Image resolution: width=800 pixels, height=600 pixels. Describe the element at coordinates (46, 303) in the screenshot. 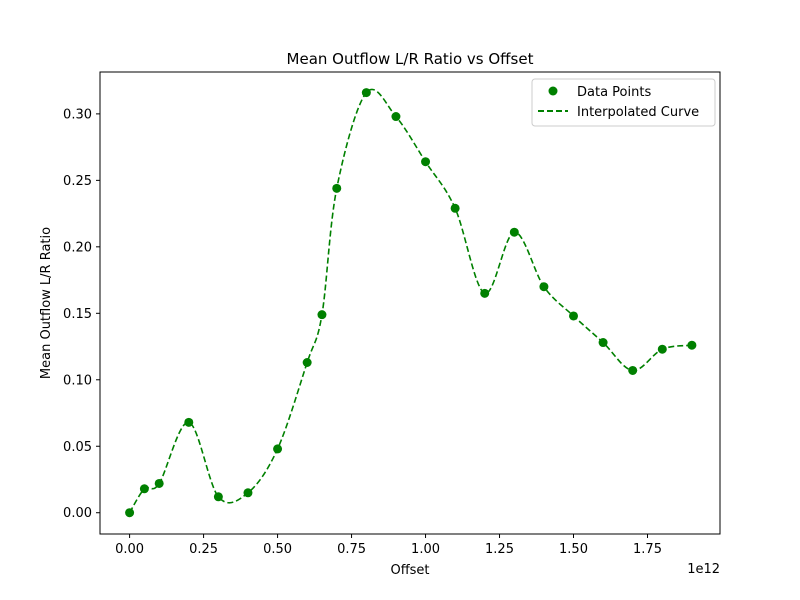

I see `y-axis-label: Mean Outflow L/R Ratio` at that location.